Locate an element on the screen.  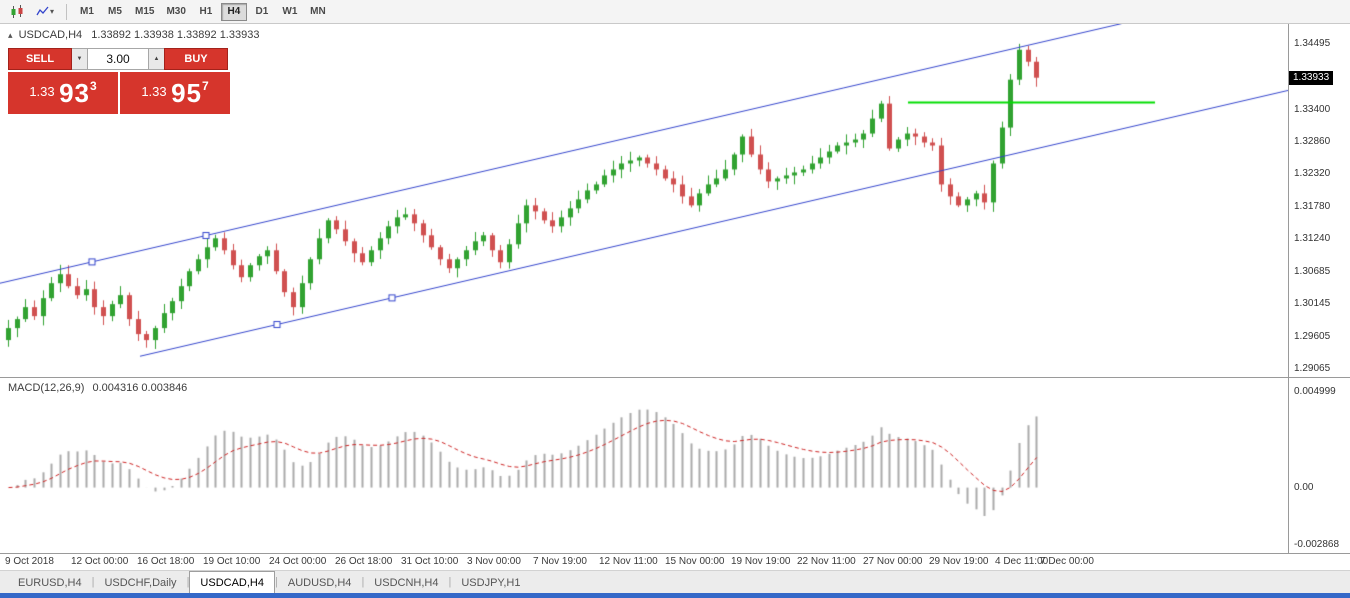
price-axis-label: 1.29065 is located at coordinates (1312, 369).